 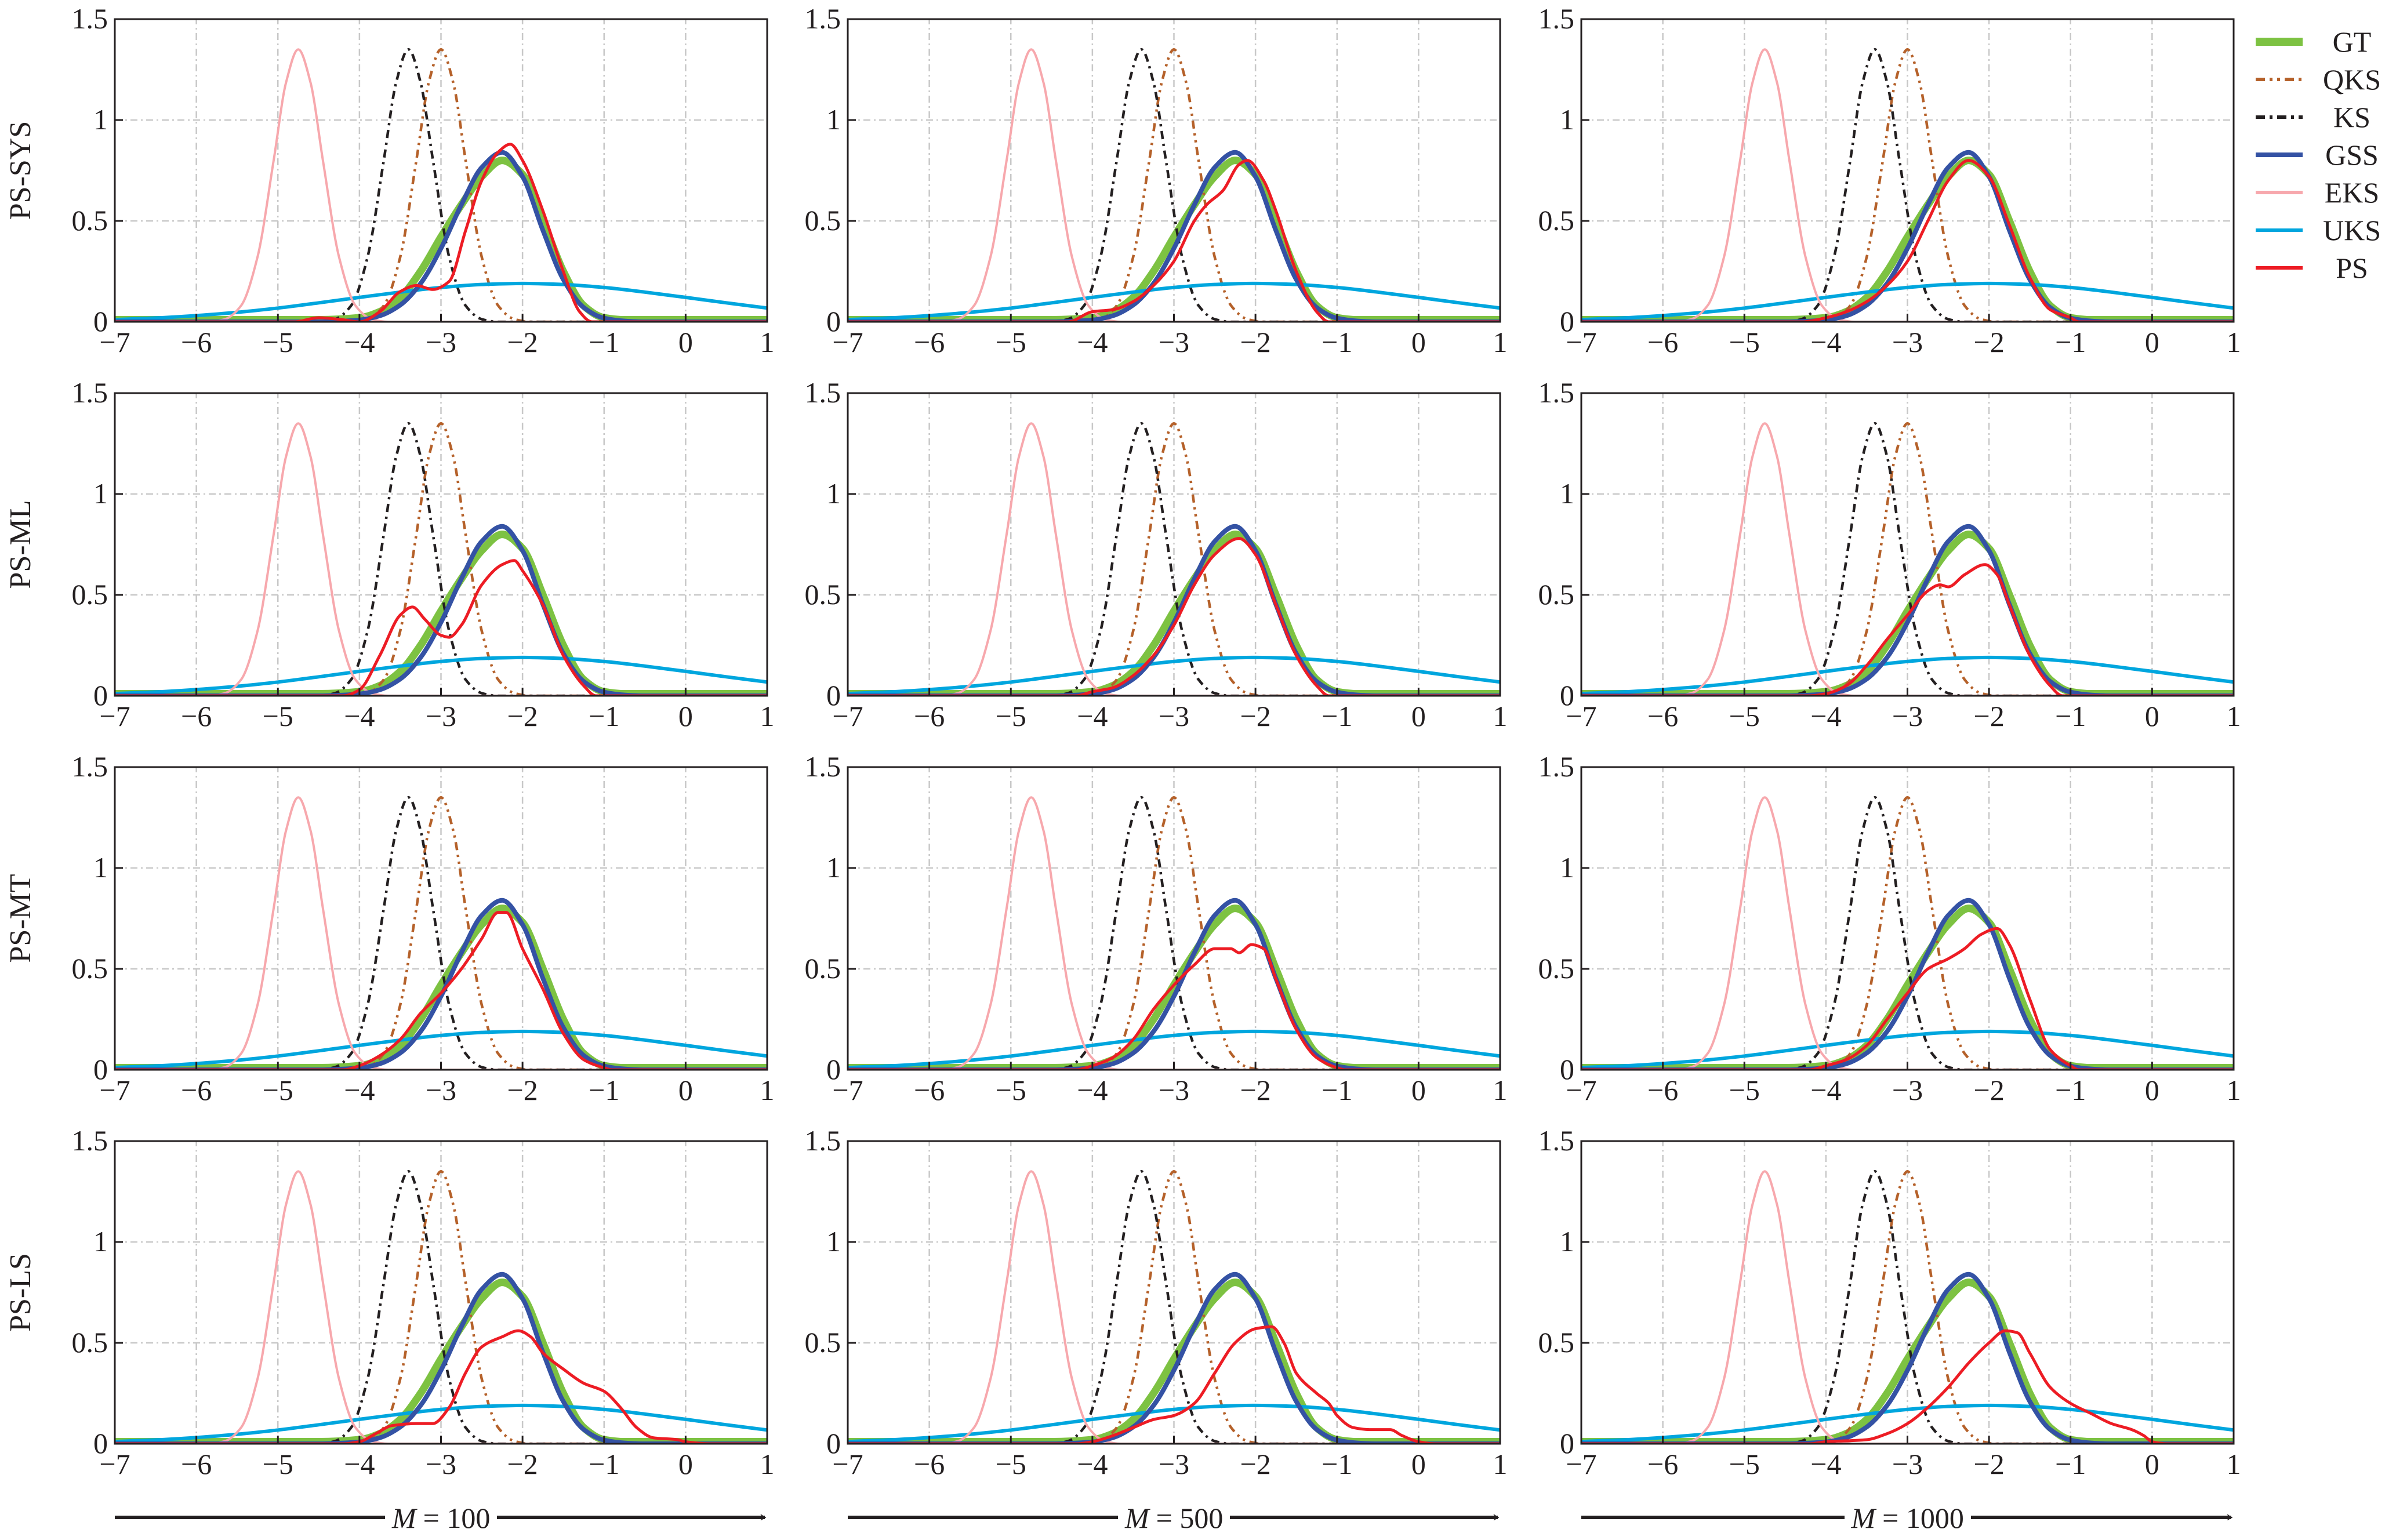 What do you see at coordinates (1907, 1518) in the screenshot?
I see `column-label: M = 1000` at bounding box center [1907, 1518].